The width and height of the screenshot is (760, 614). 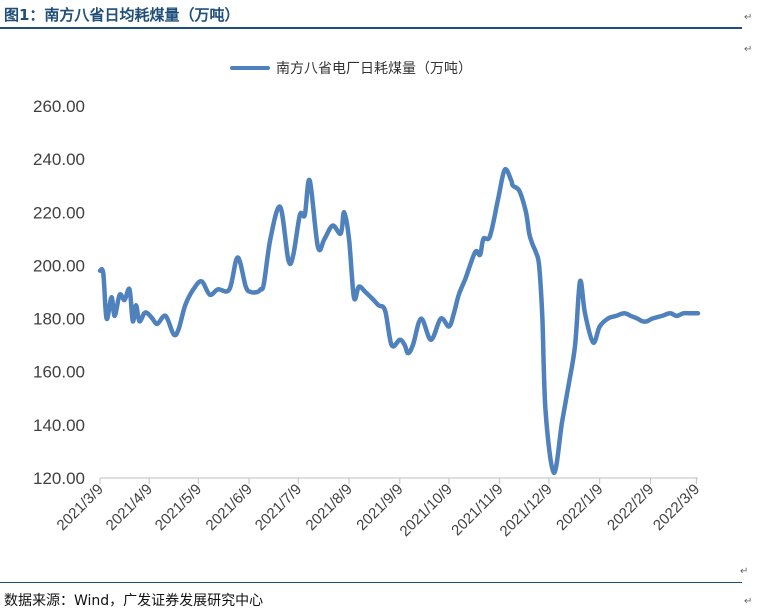 I want to click on x-tick-label: 2021/3/9, so click(x=80, y=507).